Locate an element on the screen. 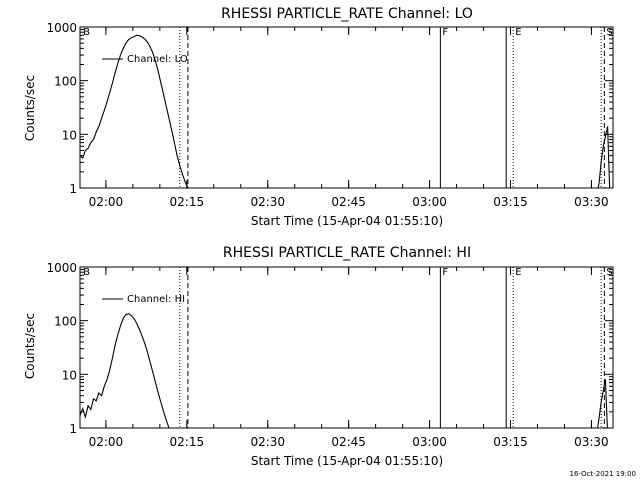  chart-title: RHESSI PARTICLE_RATE Channel: HI is located at coordinates (347, 253).